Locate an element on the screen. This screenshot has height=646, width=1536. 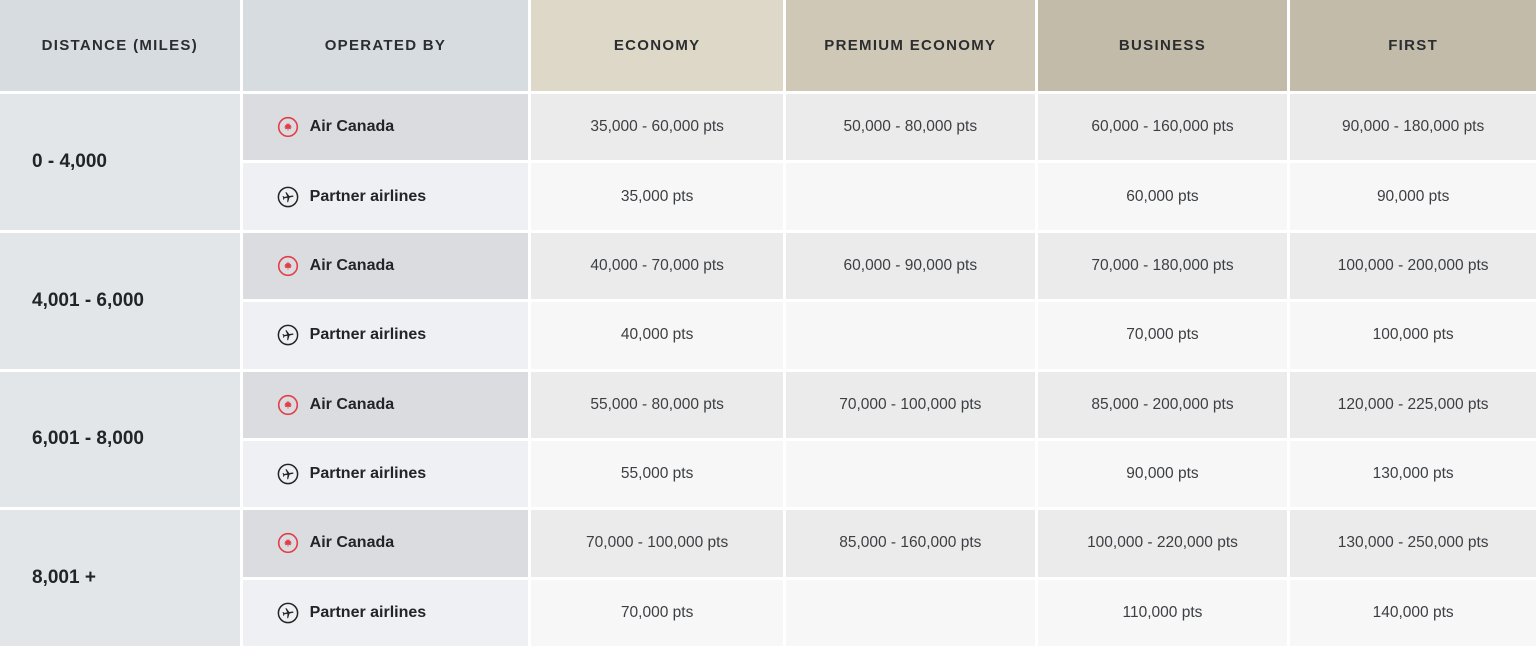
value-cell-first: 100,000 - 200,000 pts is located at coordinates (1413, 266).